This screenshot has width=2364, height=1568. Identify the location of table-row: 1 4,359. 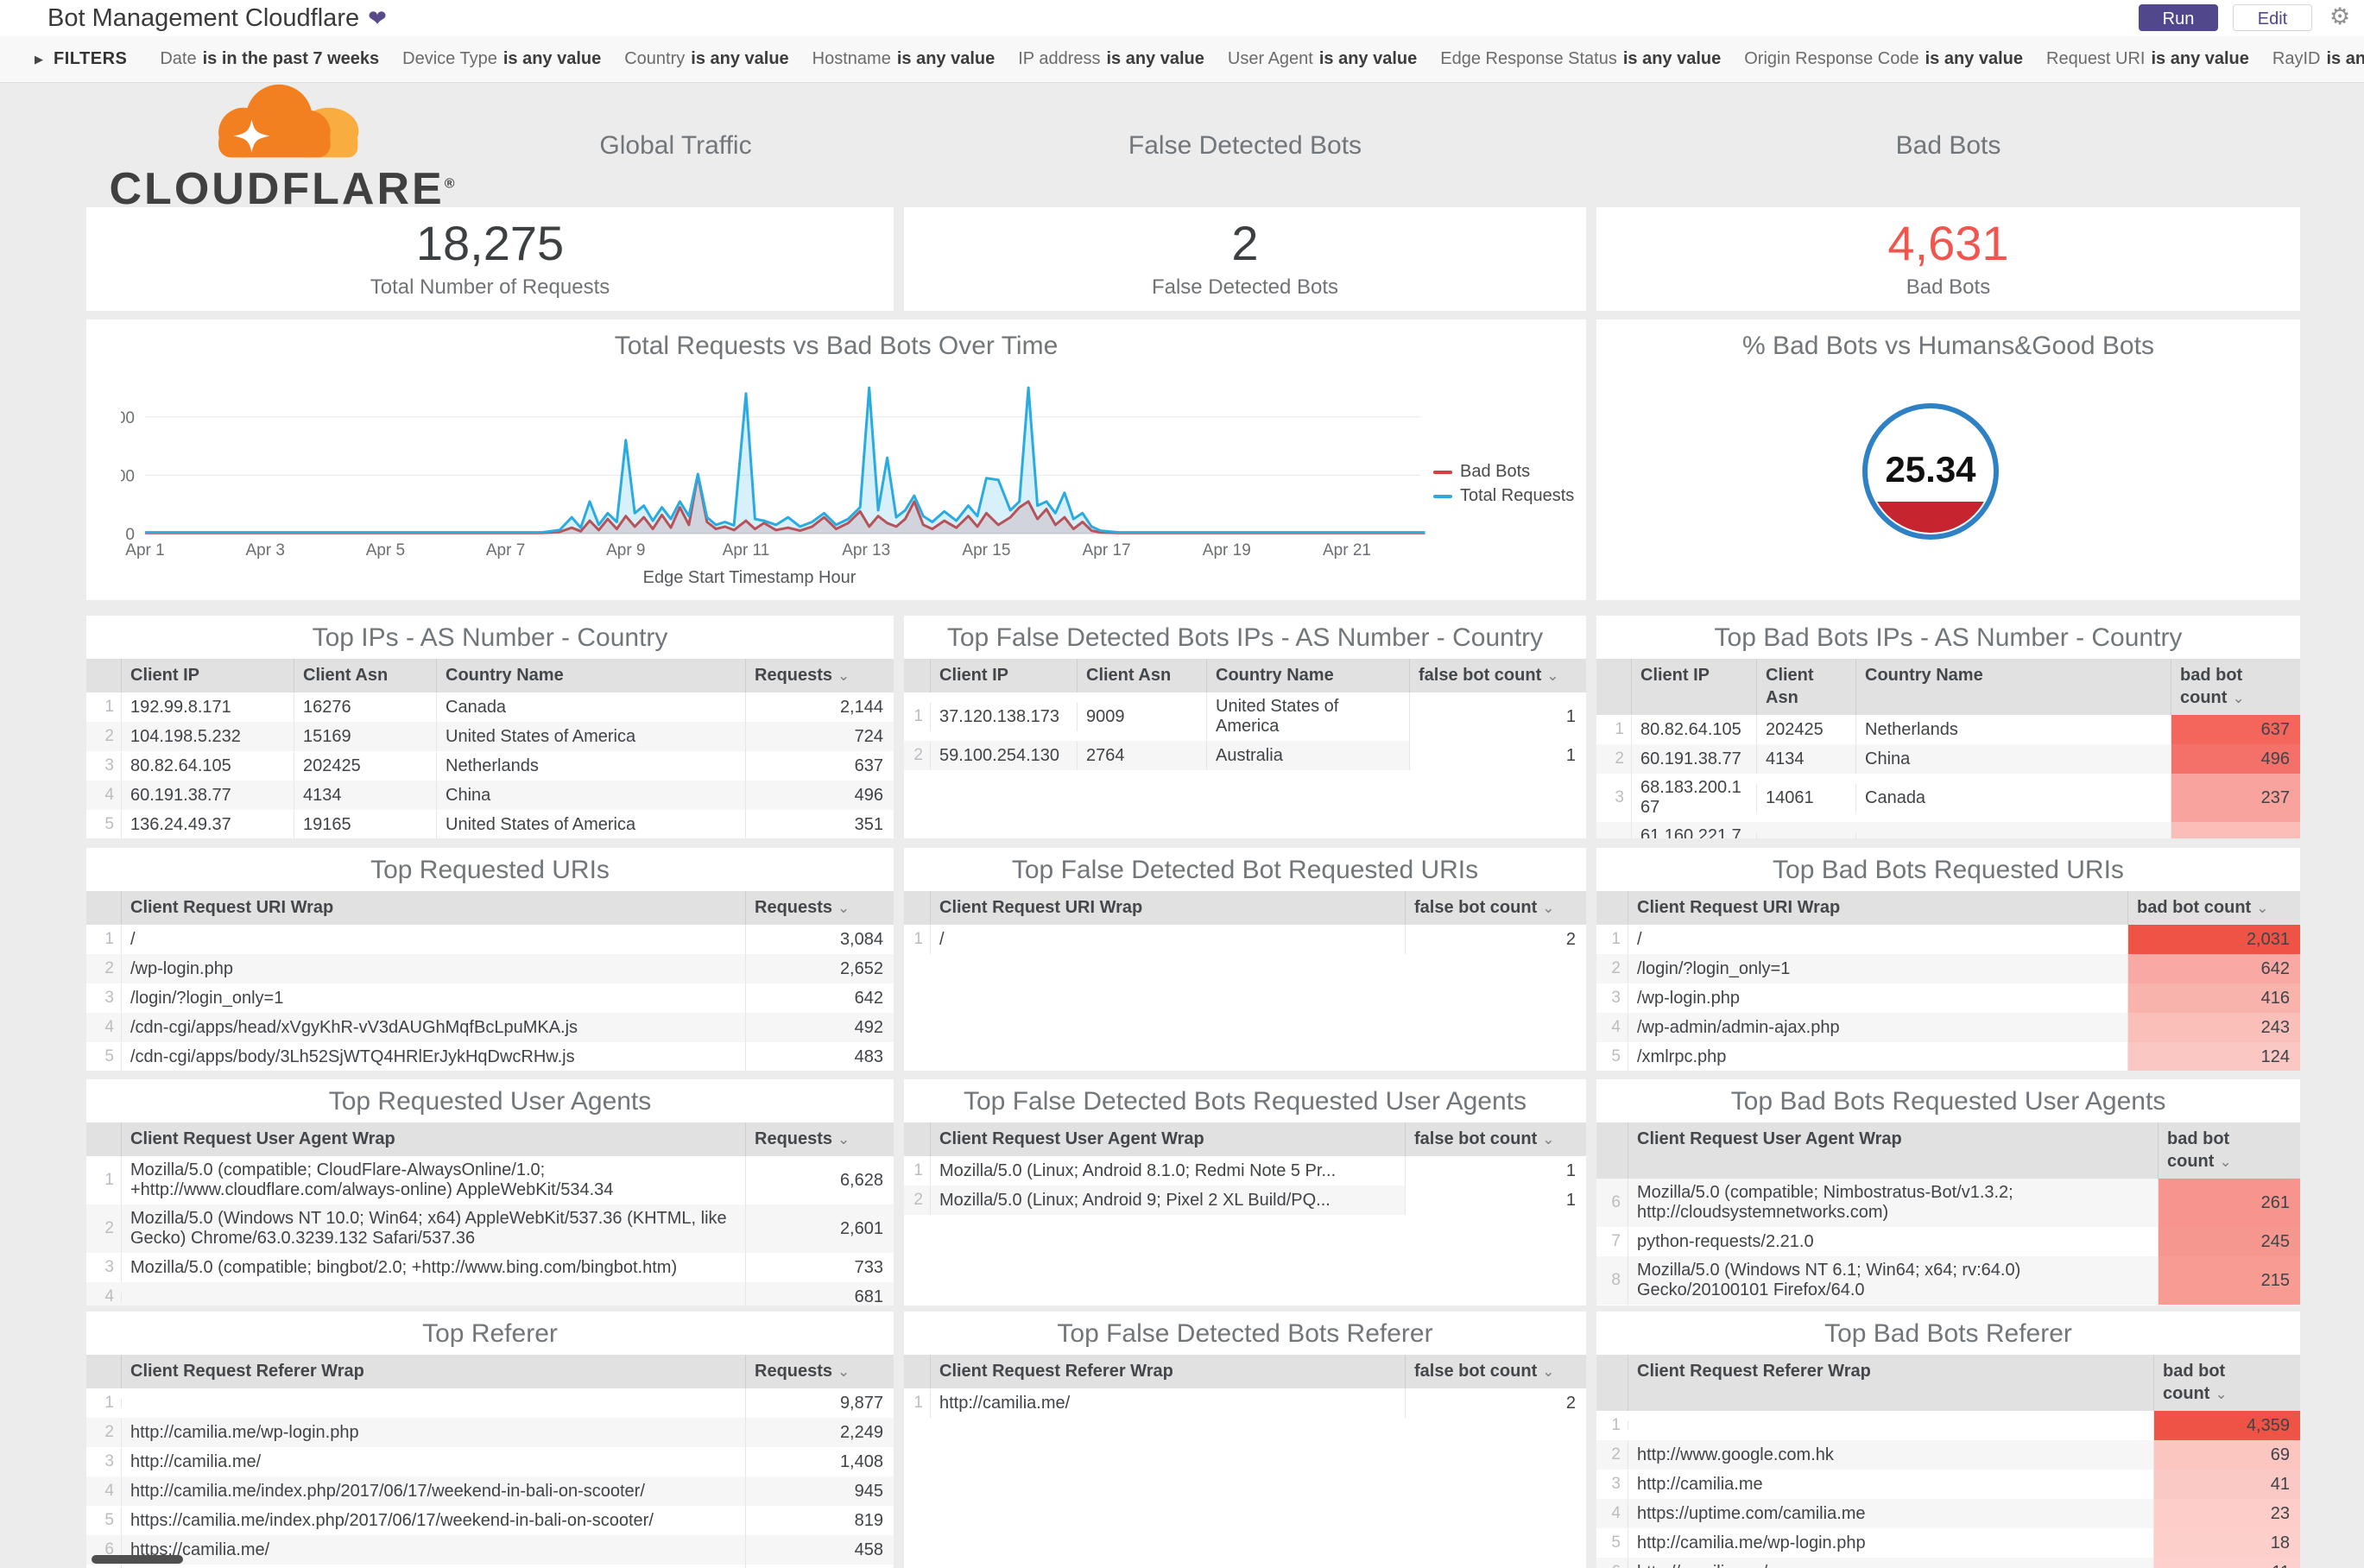
(1948, 1425).